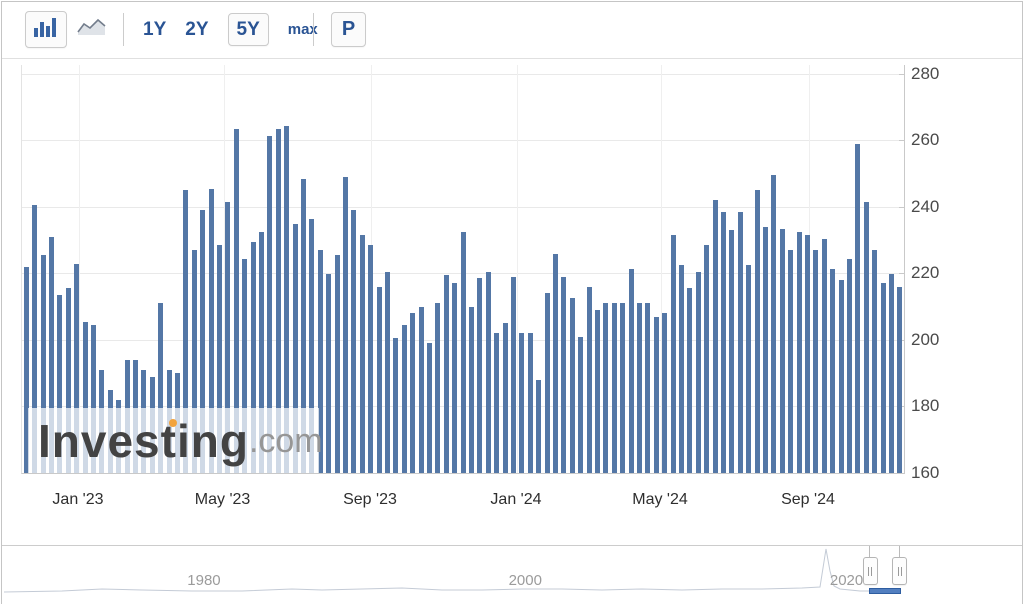 The width and height of the screenshot is (1024, 614). What do you see at coordinates (248, 29) in the screenshot?
I see `range-button-5Y: 5Y` at bounding box center [248, 29].